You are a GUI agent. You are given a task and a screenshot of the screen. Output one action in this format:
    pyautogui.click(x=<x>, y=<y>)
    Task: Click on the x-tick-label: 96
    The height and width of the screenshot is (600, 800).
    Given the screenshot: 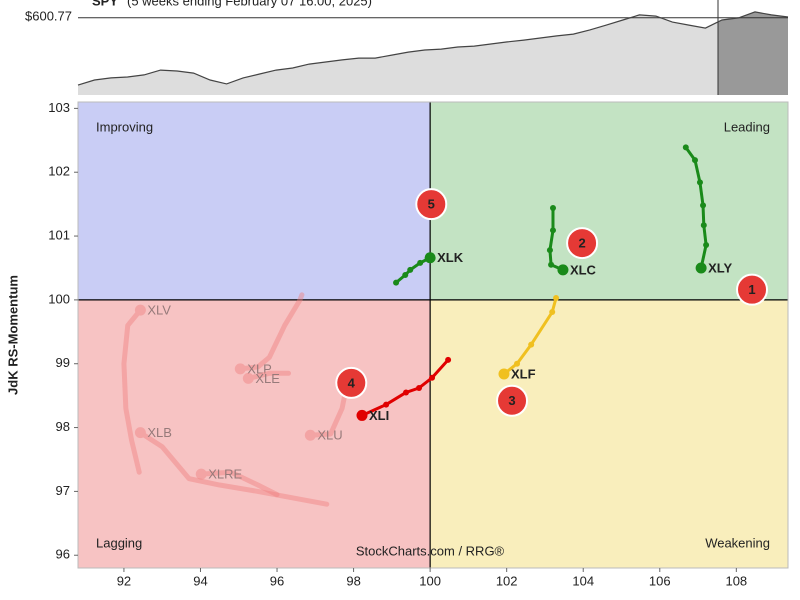 What is the action you would take?
    pyautogui.click(x=277, y=580)
    